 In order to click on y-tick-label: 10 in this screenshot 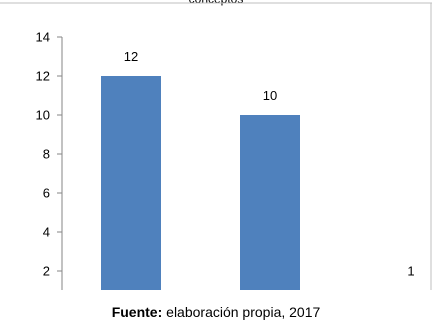, I will do `click(43, 115)`.